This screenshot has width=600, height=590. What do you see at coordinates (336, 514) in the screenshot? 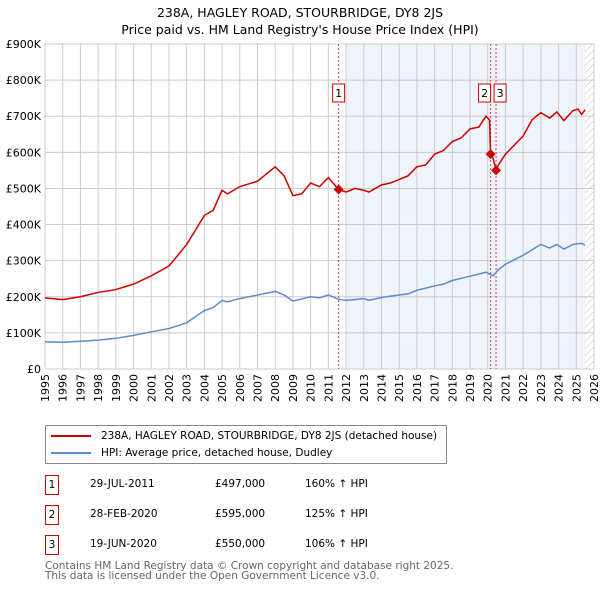
I see `transaction-hpi: 125% ↑ HPI` at bounding box center [336, 514].